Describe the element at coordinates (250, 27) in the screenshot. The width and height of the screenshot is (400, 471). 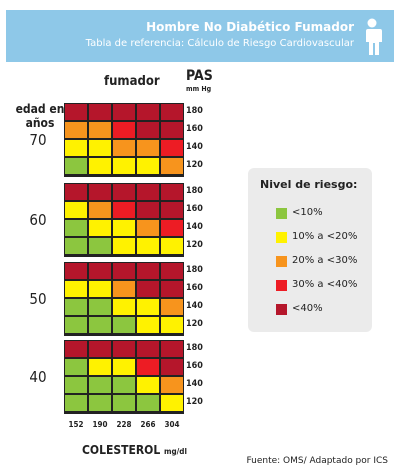
I see `chart-title: Hombre No Diabético Fumador` at that location.